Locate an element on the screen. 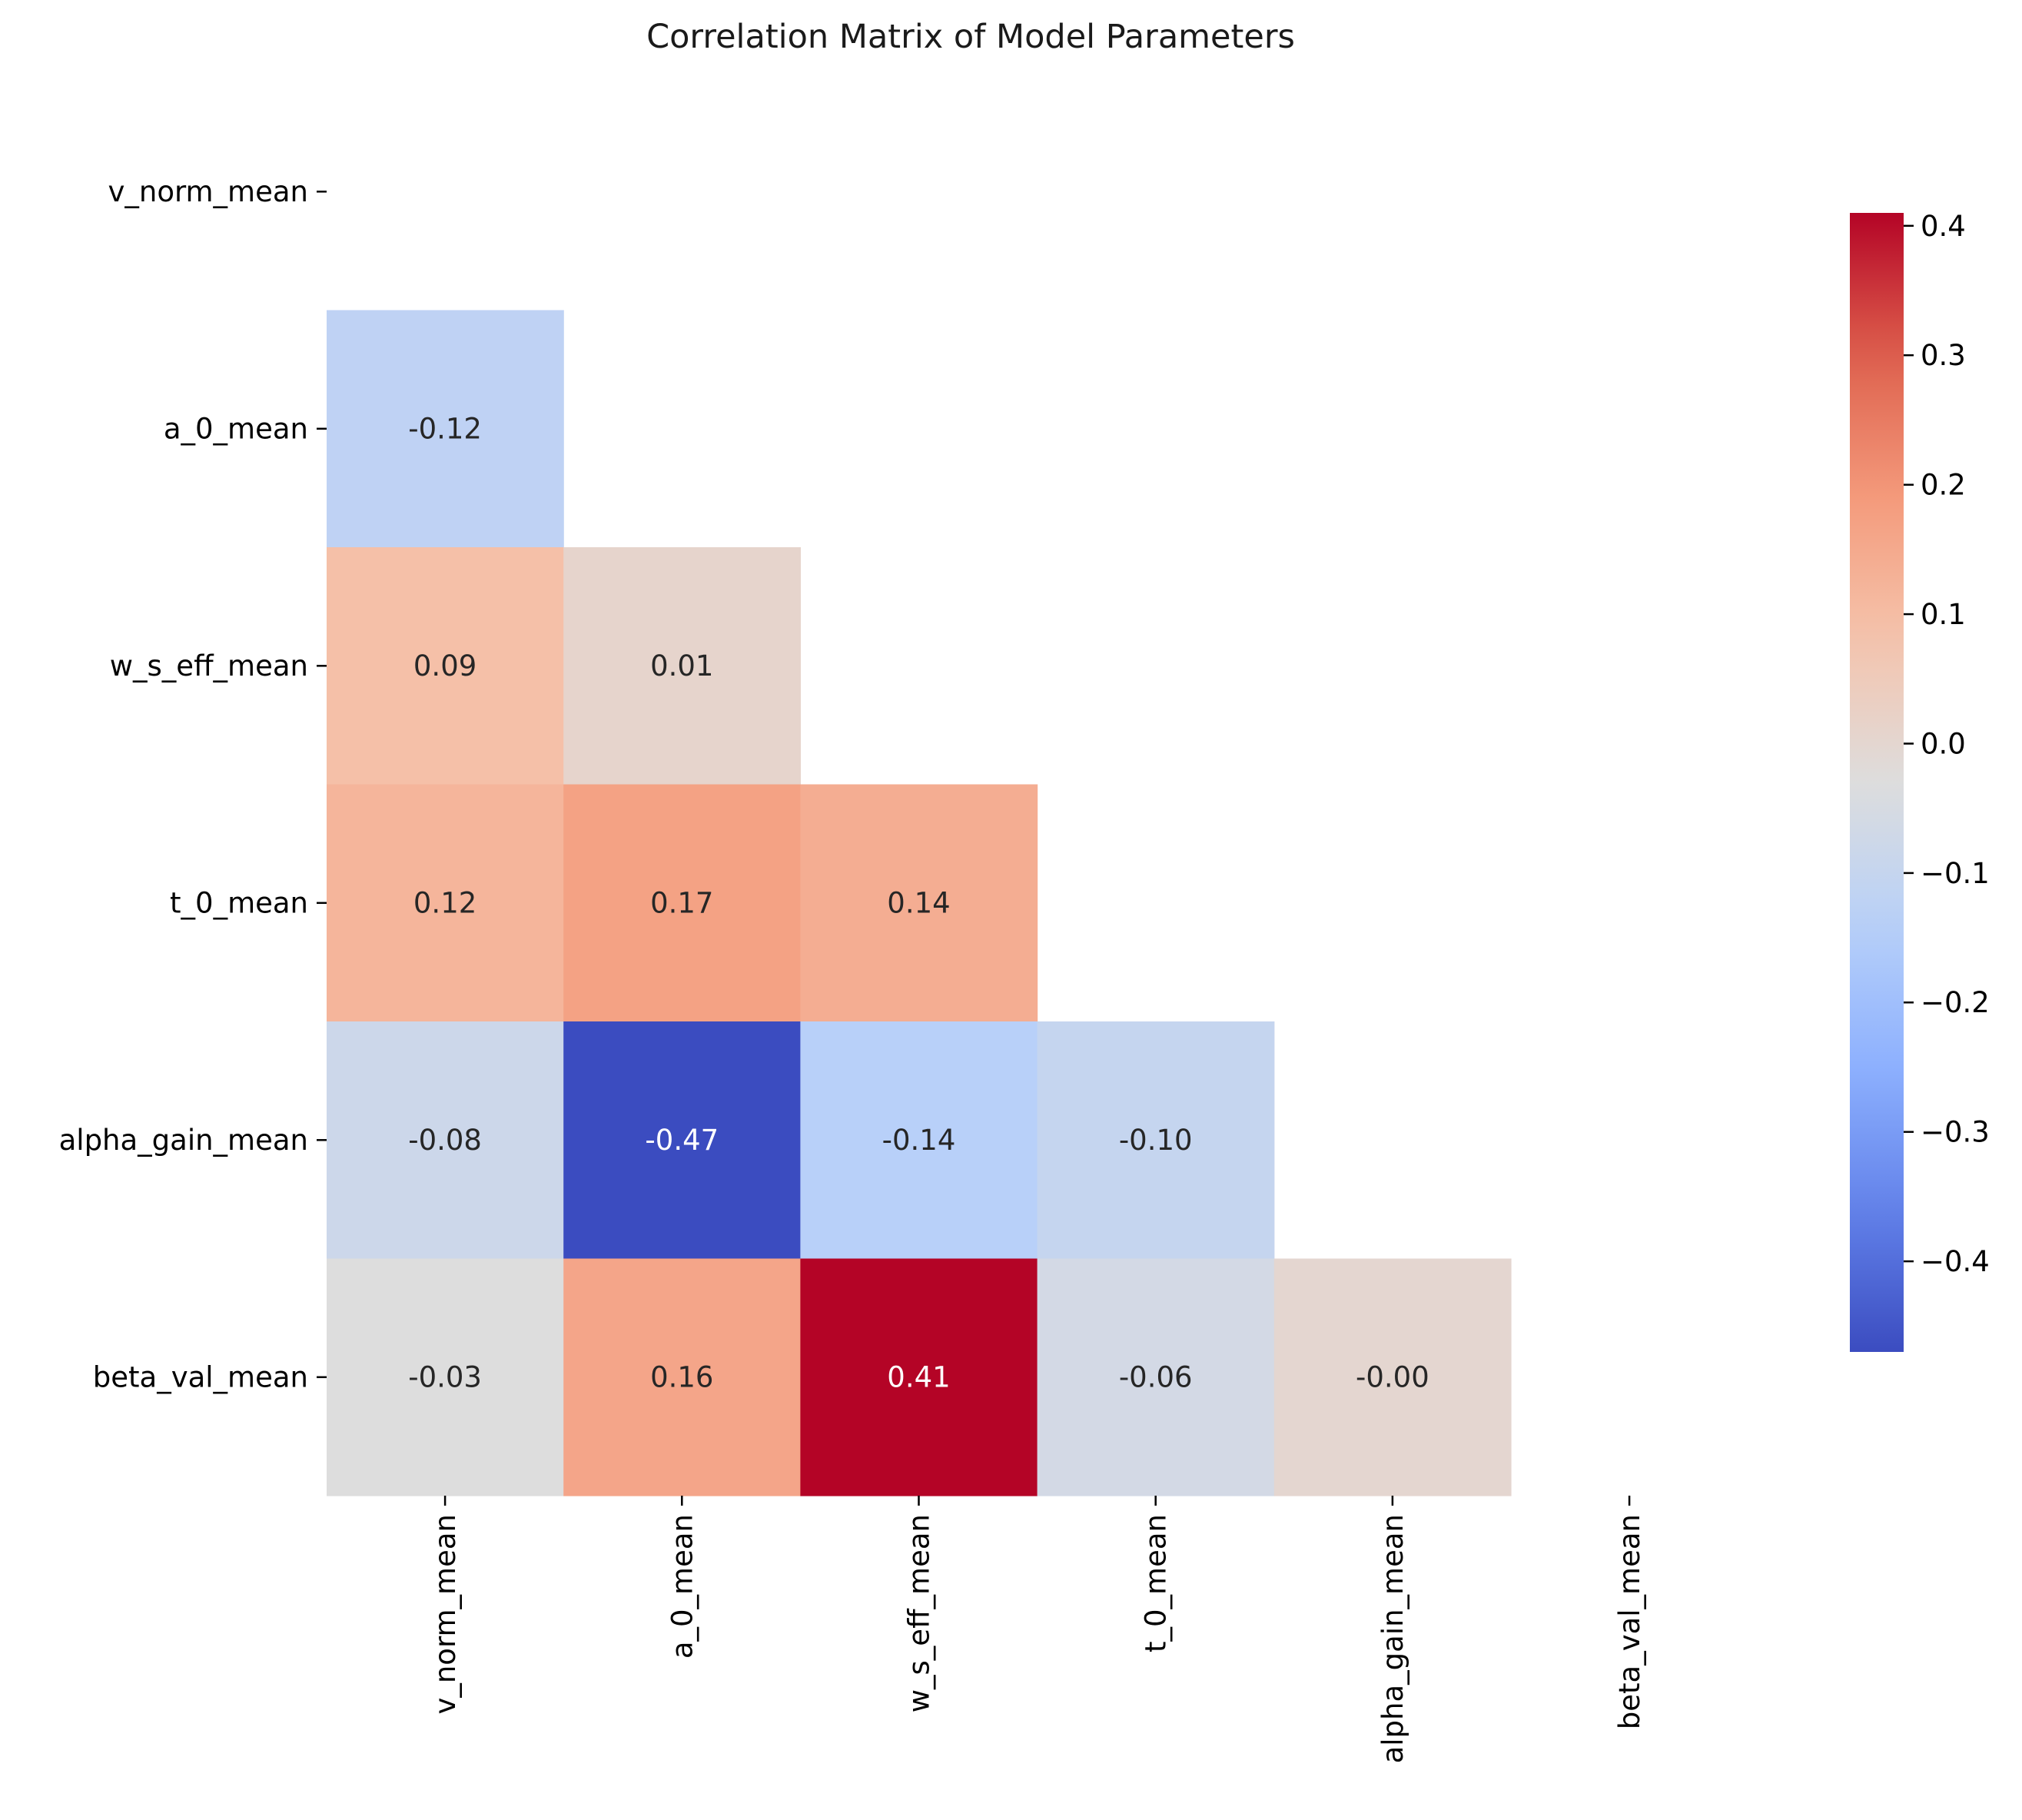 This screenshot has height=1820, width=2022. colorbar-tick-label: 0.3 is located at coordinates (1943, 355).